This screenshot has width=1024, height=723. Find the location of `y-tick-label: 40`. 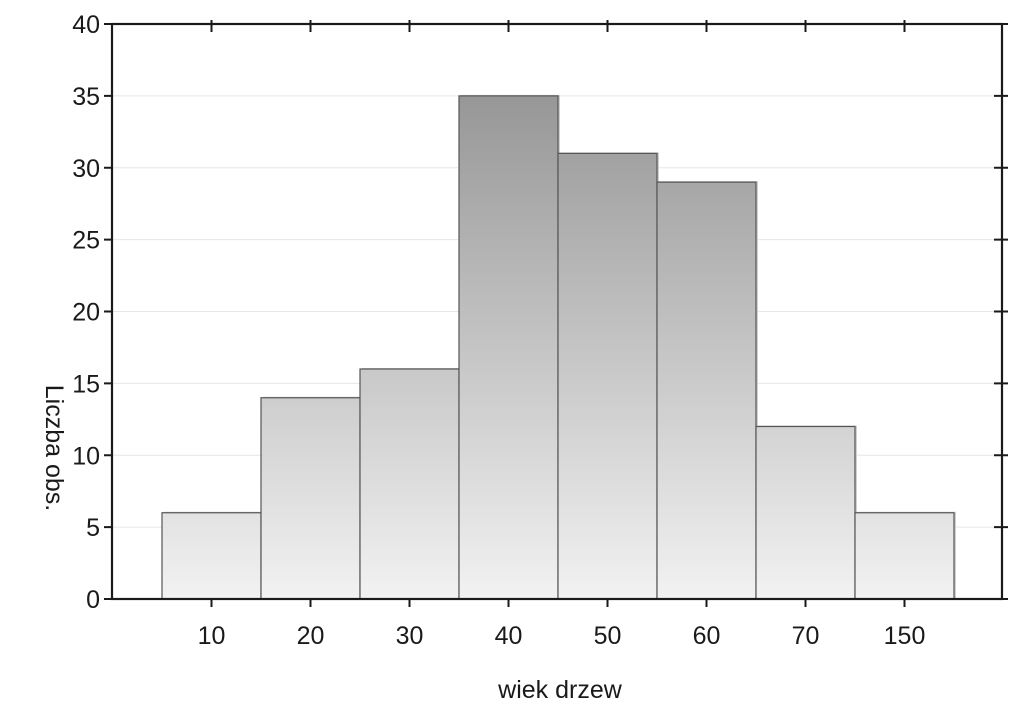

y-tick-label: 40 is located at coordinates (86, 25).